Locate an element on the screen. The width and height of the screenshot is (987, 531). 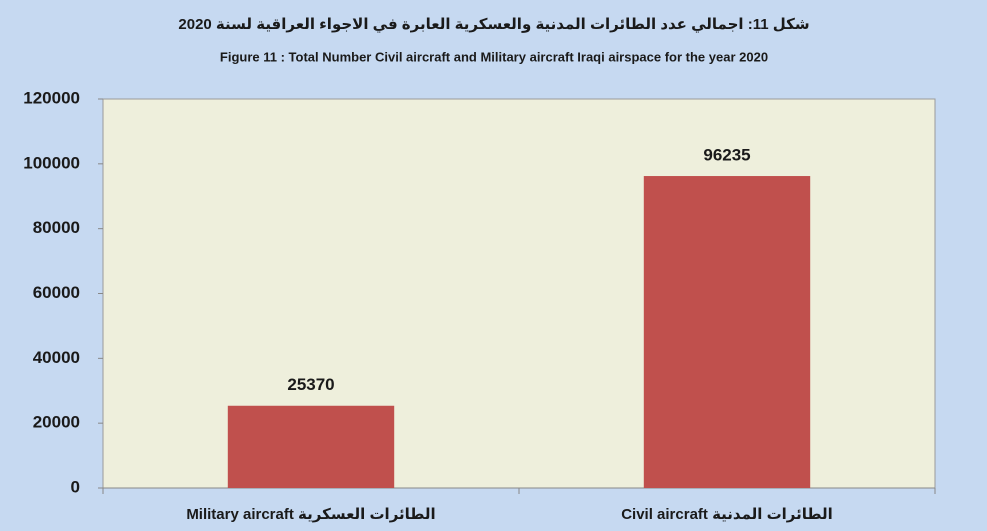
data-label: 25370 is located at coordinates (310, 384).